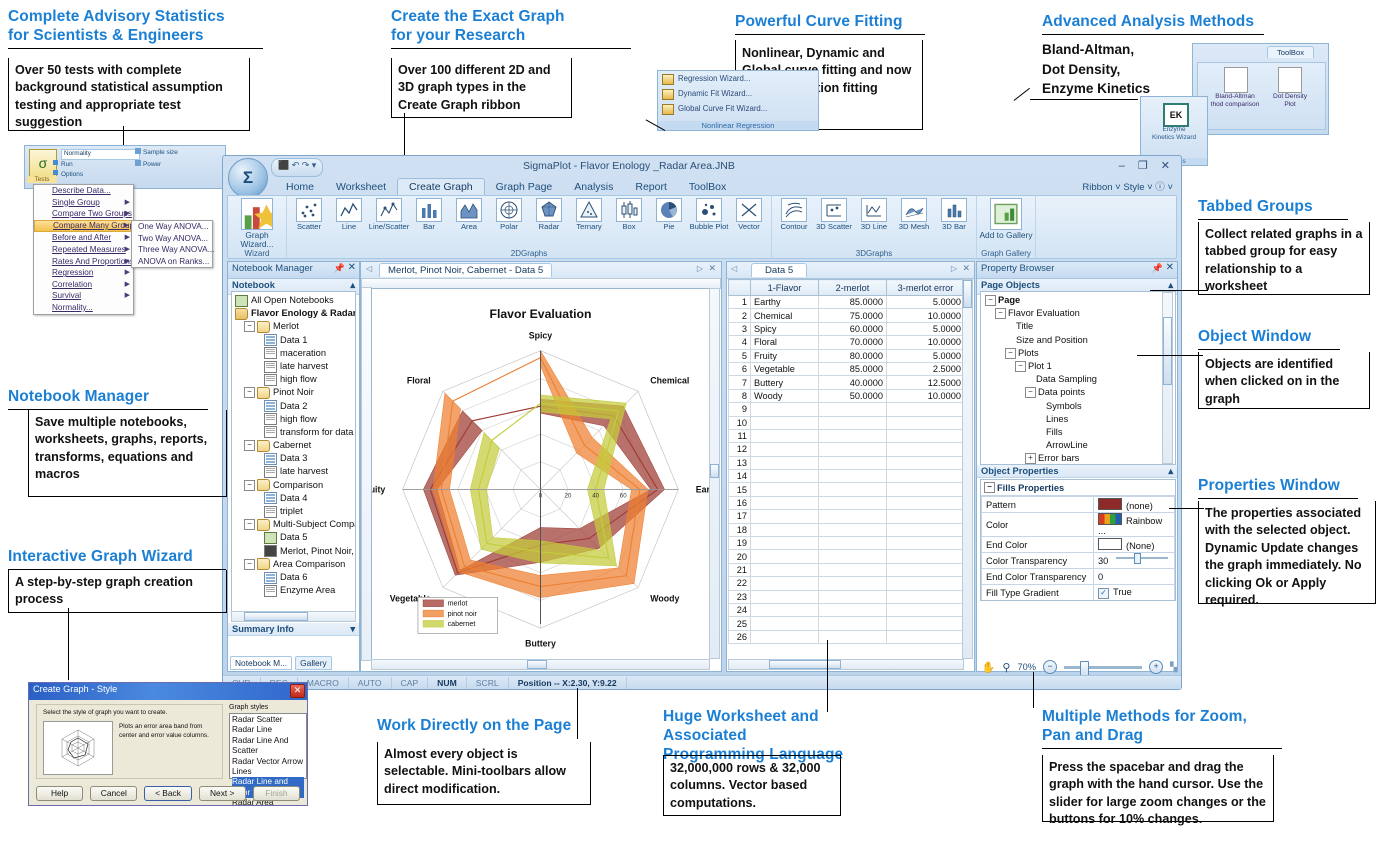 Image resolution: width=1393 pixels, height=842 pixels. I want to click on stats-menu-item: Correlation ▶, so click(83, 285).